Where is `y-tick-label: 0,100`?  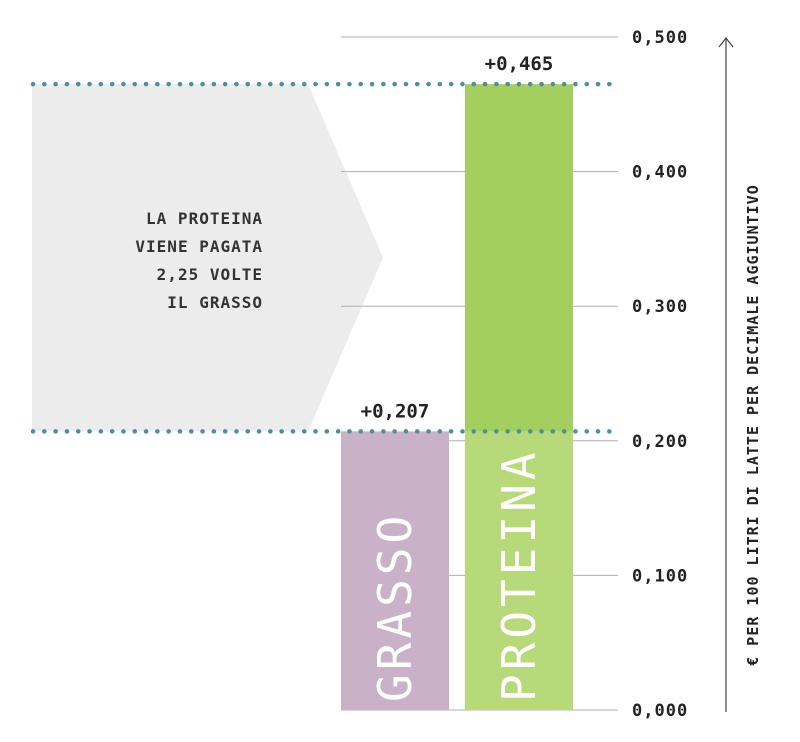 y-tick-label: 0,100 is located at coordinates (660, 576).